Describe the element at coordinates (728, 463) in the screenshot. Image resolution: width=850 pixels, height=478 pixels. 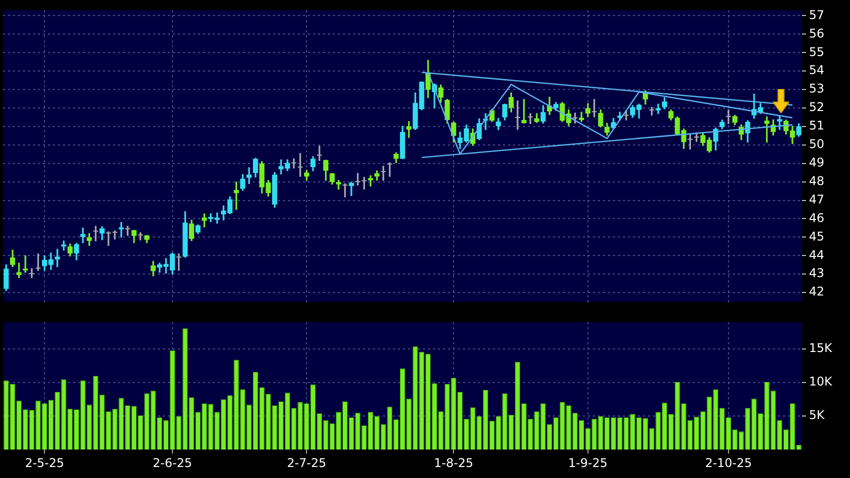
I see `x-tick-label: 2-10-25` at that location.